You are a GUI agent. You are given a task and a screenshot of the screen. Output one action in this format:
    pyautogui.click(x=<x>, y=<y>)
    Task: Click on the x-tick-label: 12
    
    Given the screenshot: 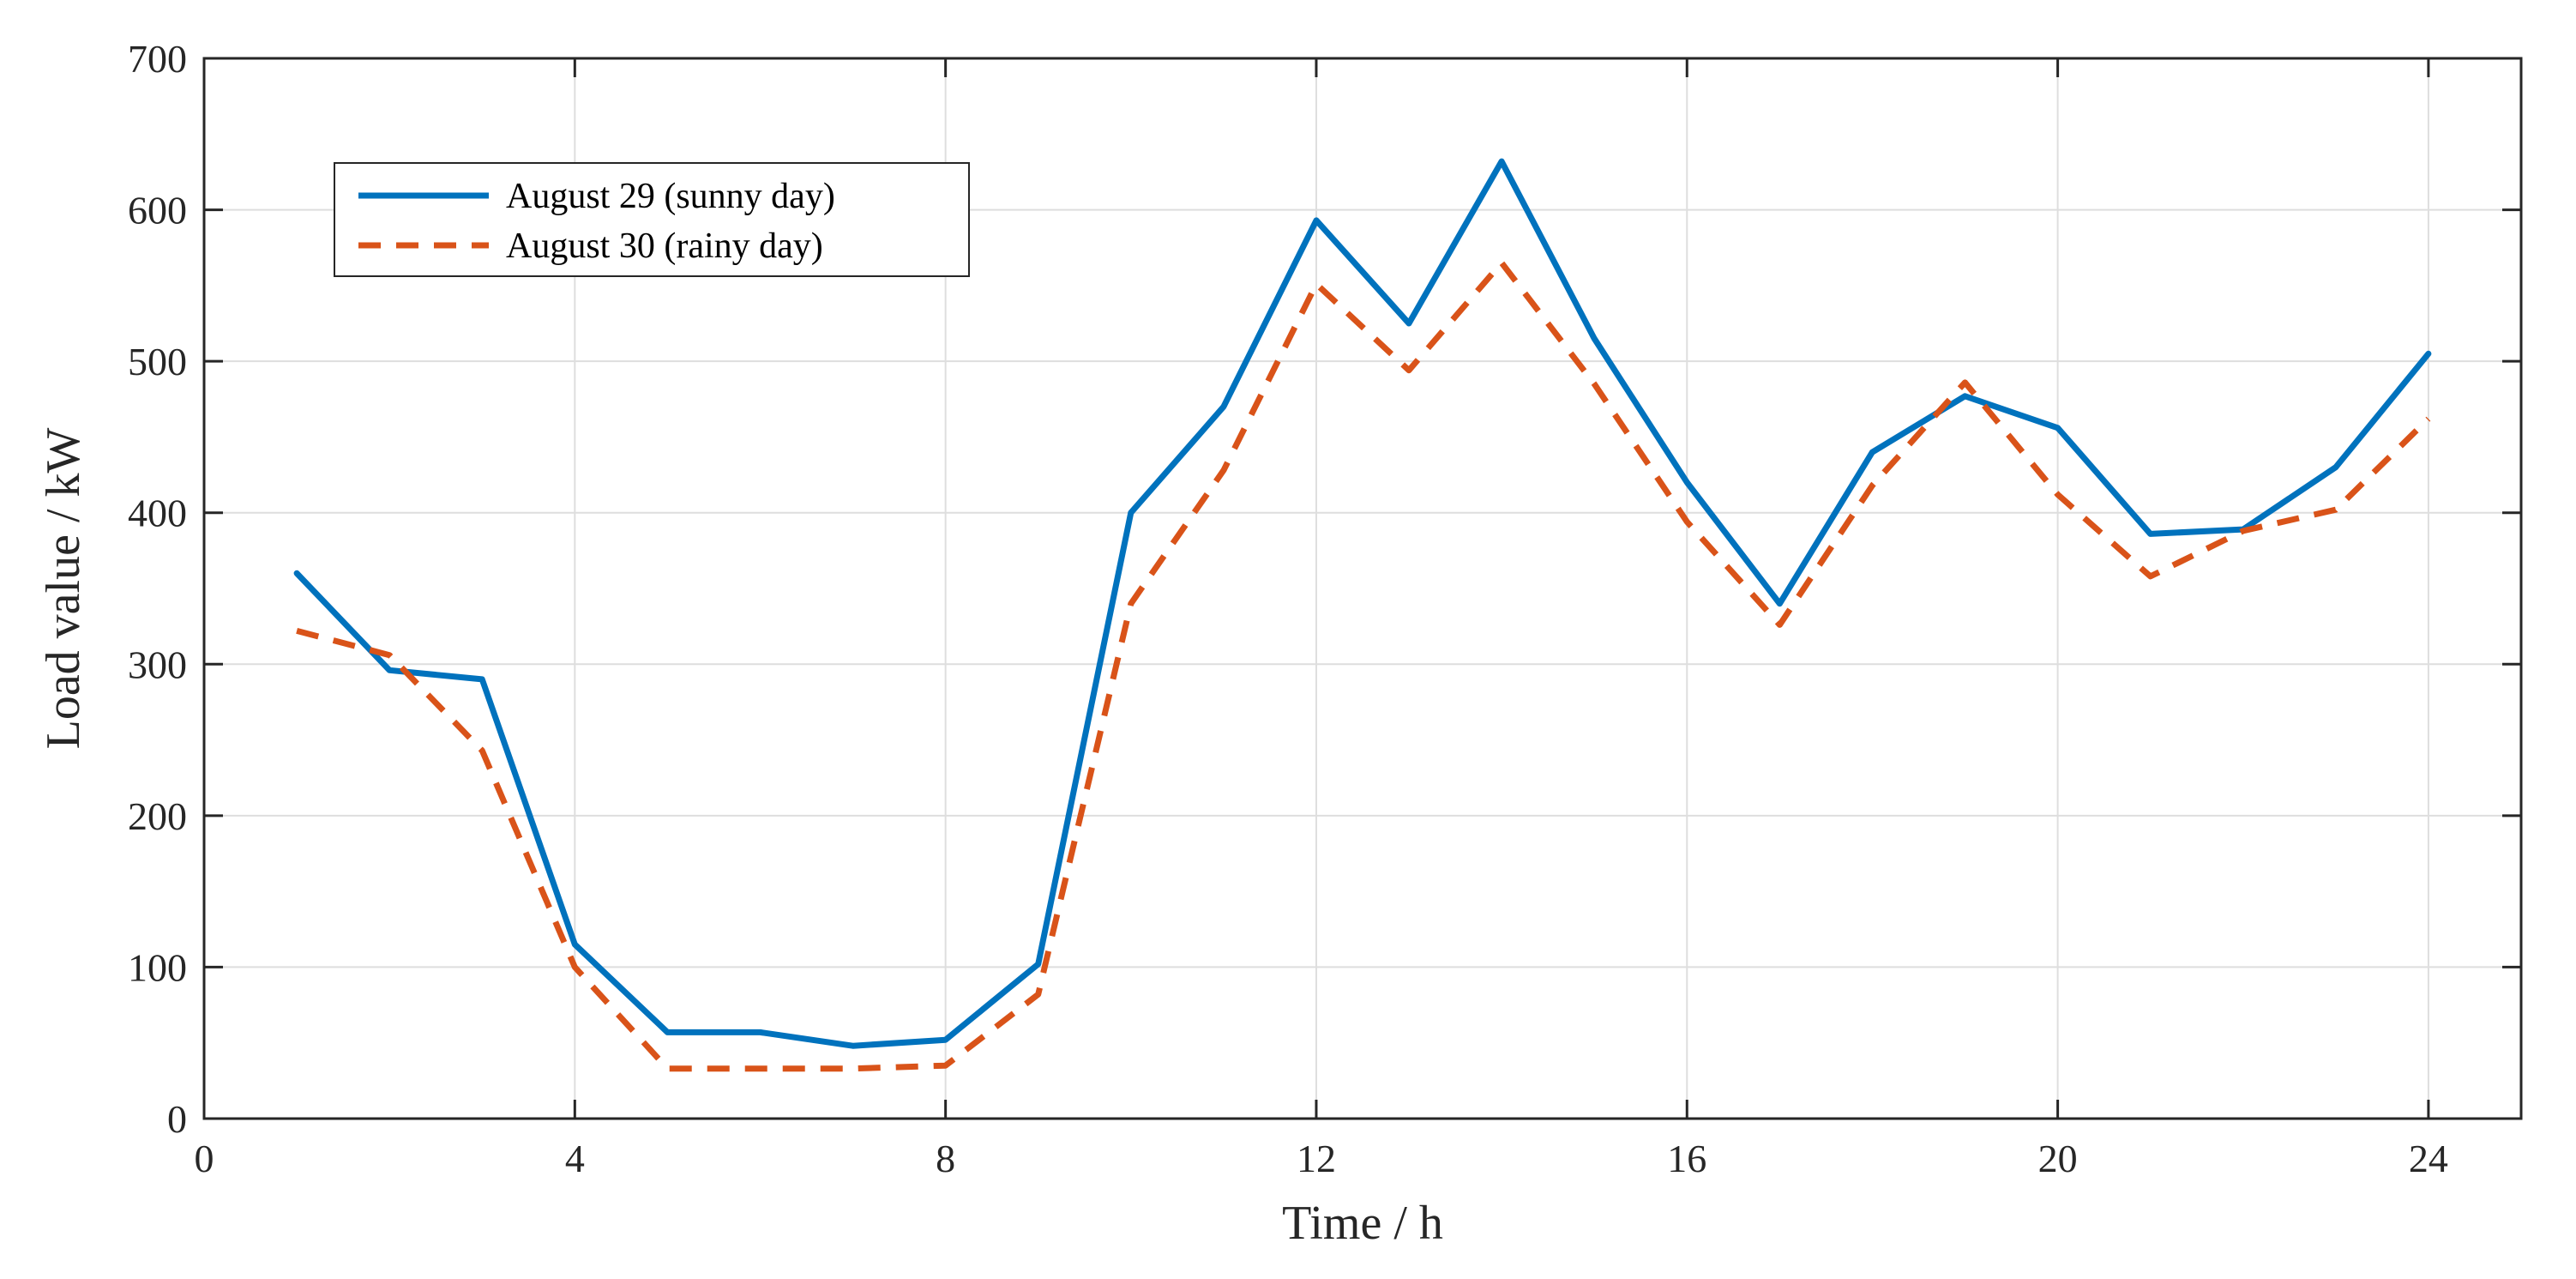 What is the action you would take?
    pyautogui.click(x=1316, y=1158)
    